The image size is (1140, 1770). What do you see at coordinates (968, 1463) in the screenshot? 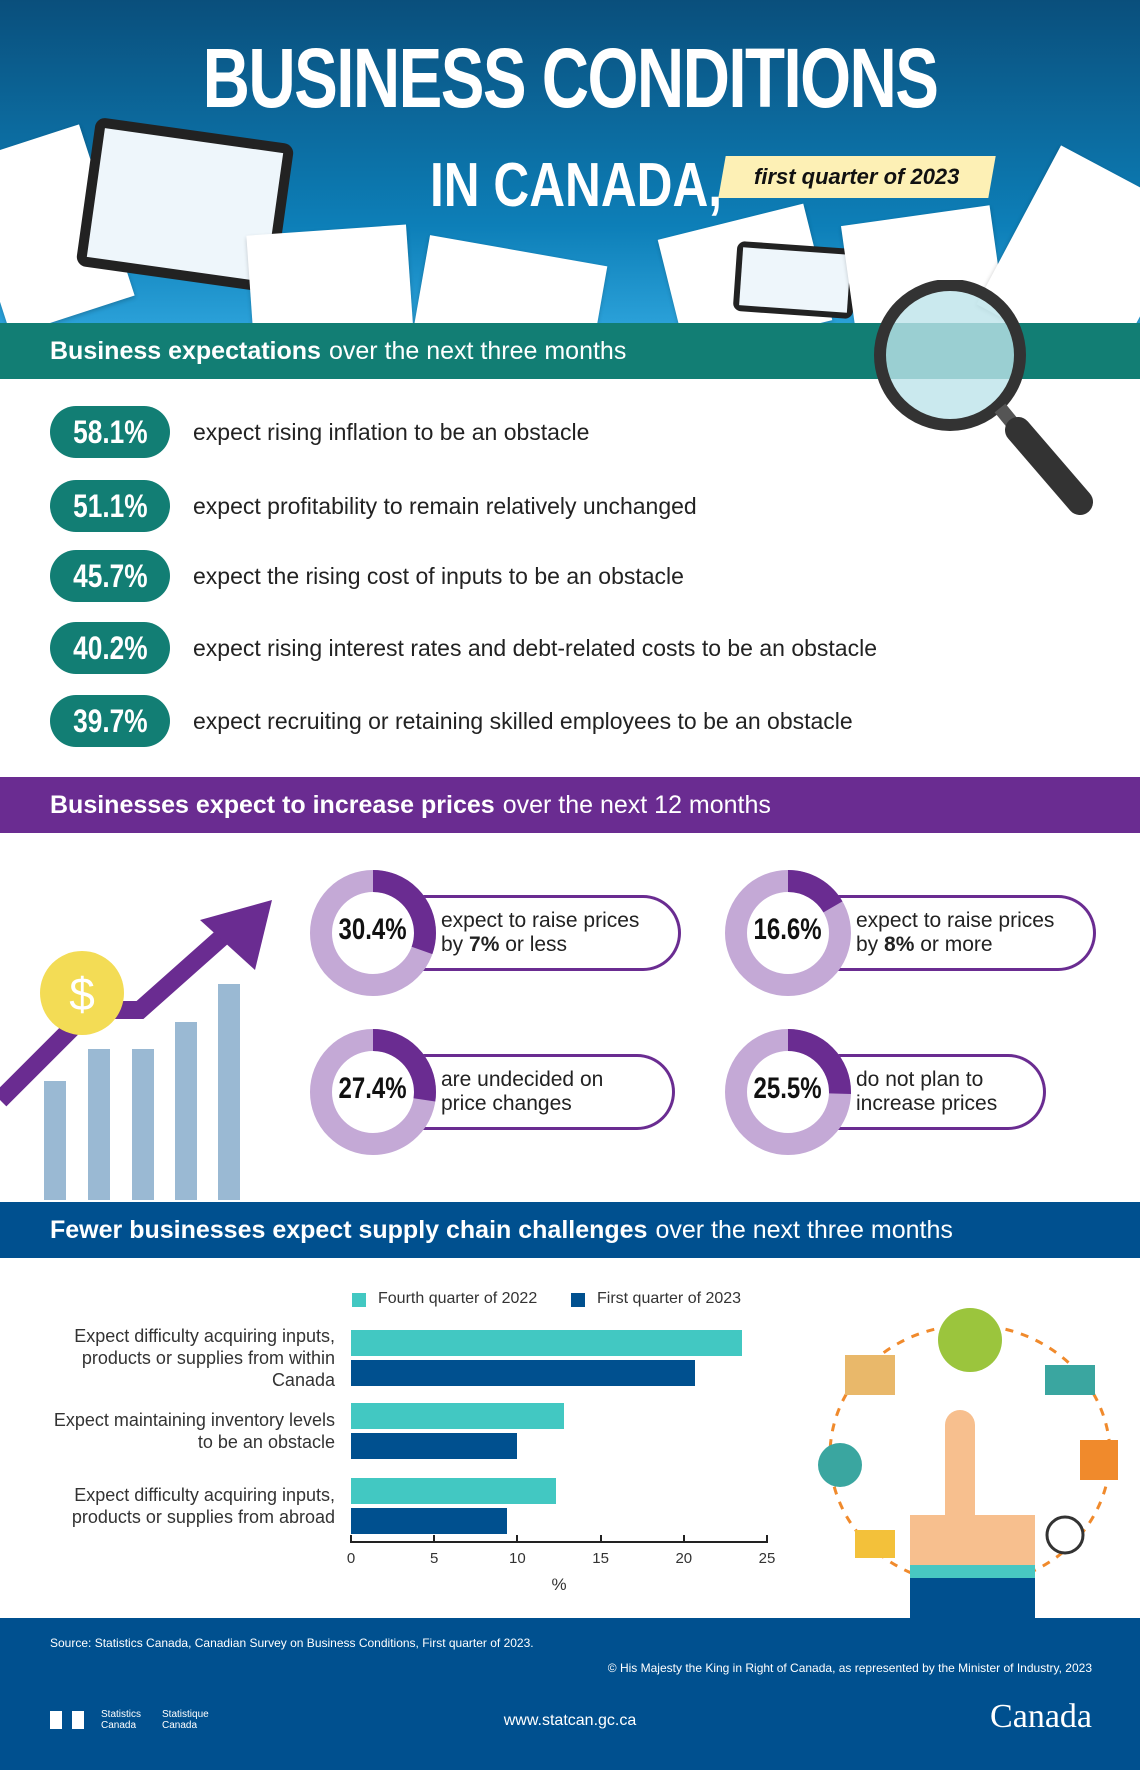
I see `supply-chain-illustration` at bounding box center [968, 1463].